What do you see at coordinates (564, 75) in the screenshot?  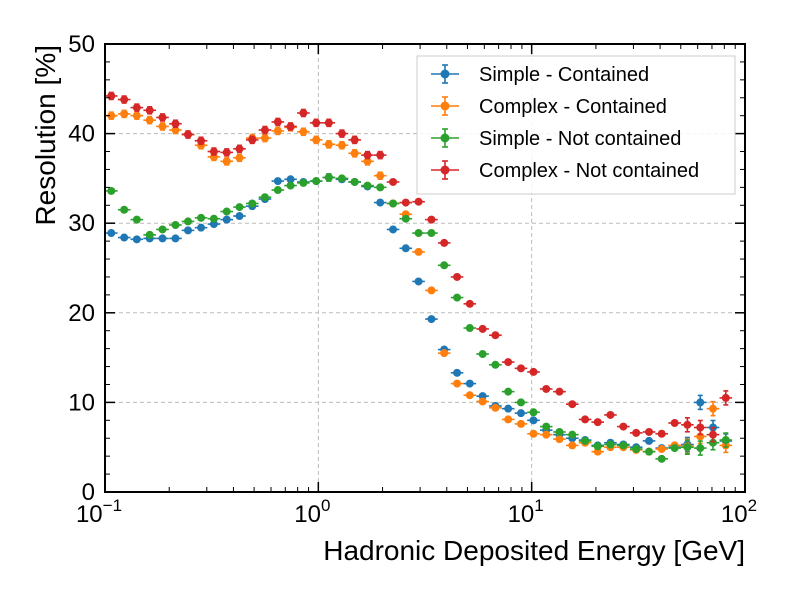 I see `legend-label: Simple - Contained` at bounding box center [564, 75].